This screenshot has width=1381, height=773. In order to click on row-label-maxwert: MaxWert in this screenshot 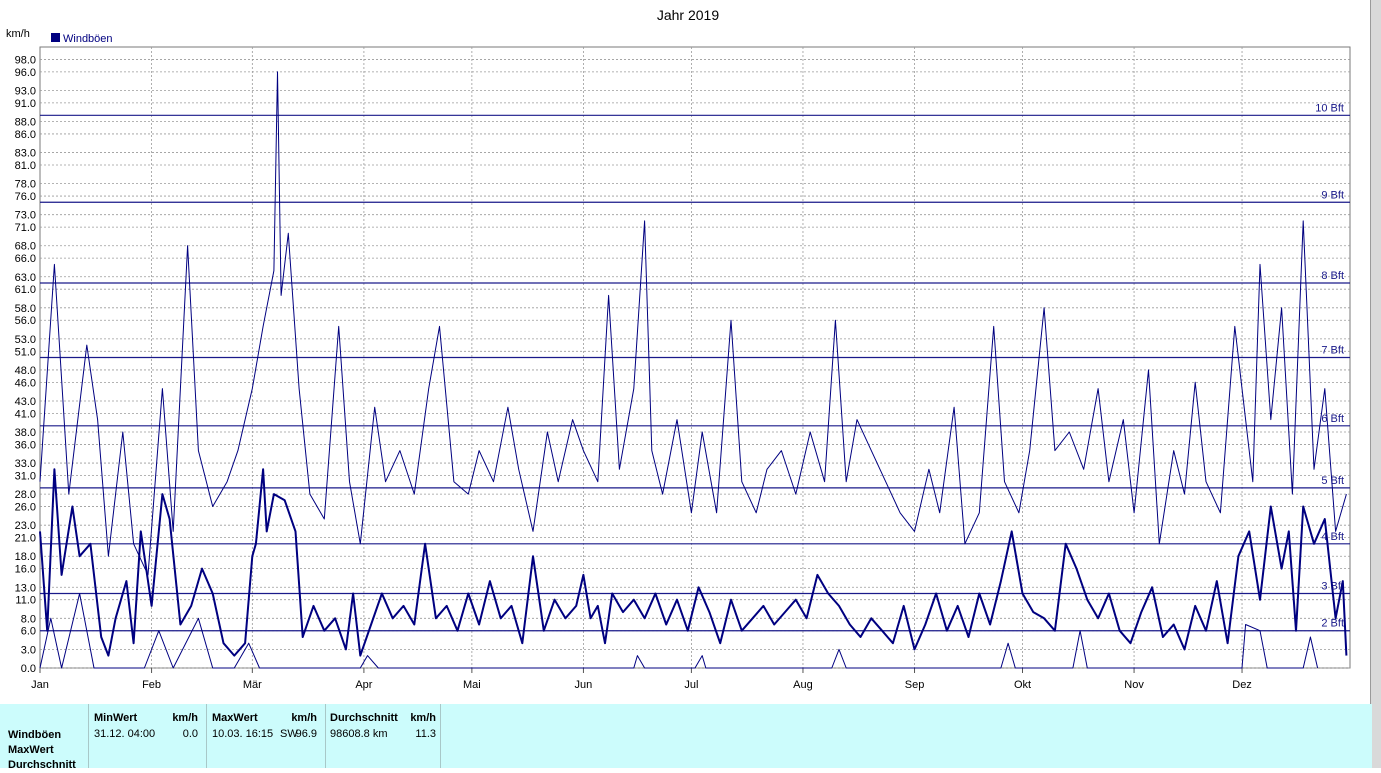, I will do `click(31, 750)`.